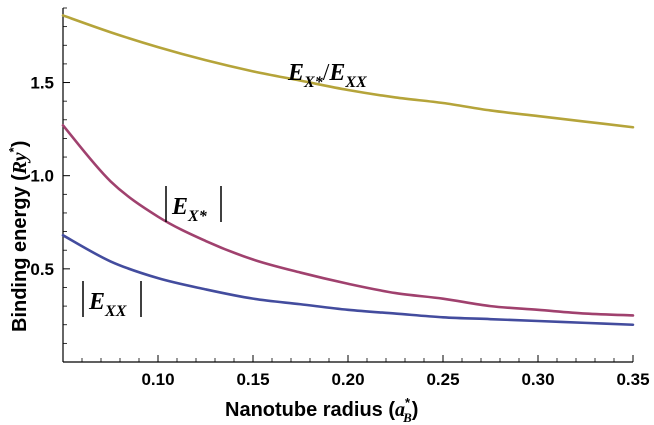 Image resolution: width=654 pixels, height=425 pixels. I want to click on y-tick-label: 0.5, so click(42, 269).